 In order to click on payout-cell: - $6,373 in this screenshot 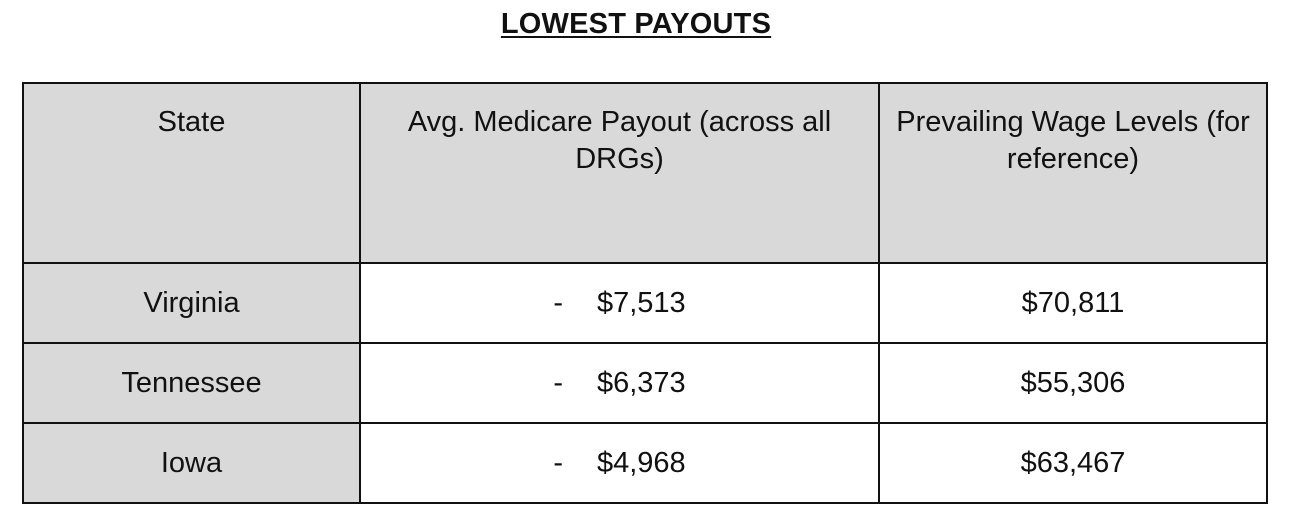, I will do `click(619, 383)`.